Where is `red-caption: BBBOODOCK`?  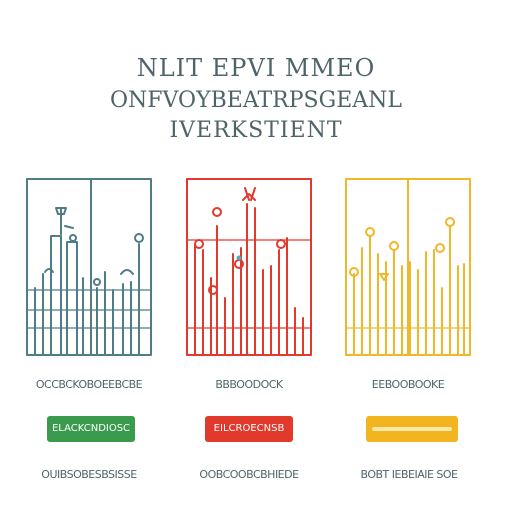 red-caption: BBBOODOCK is located at coordinates (249, 384).